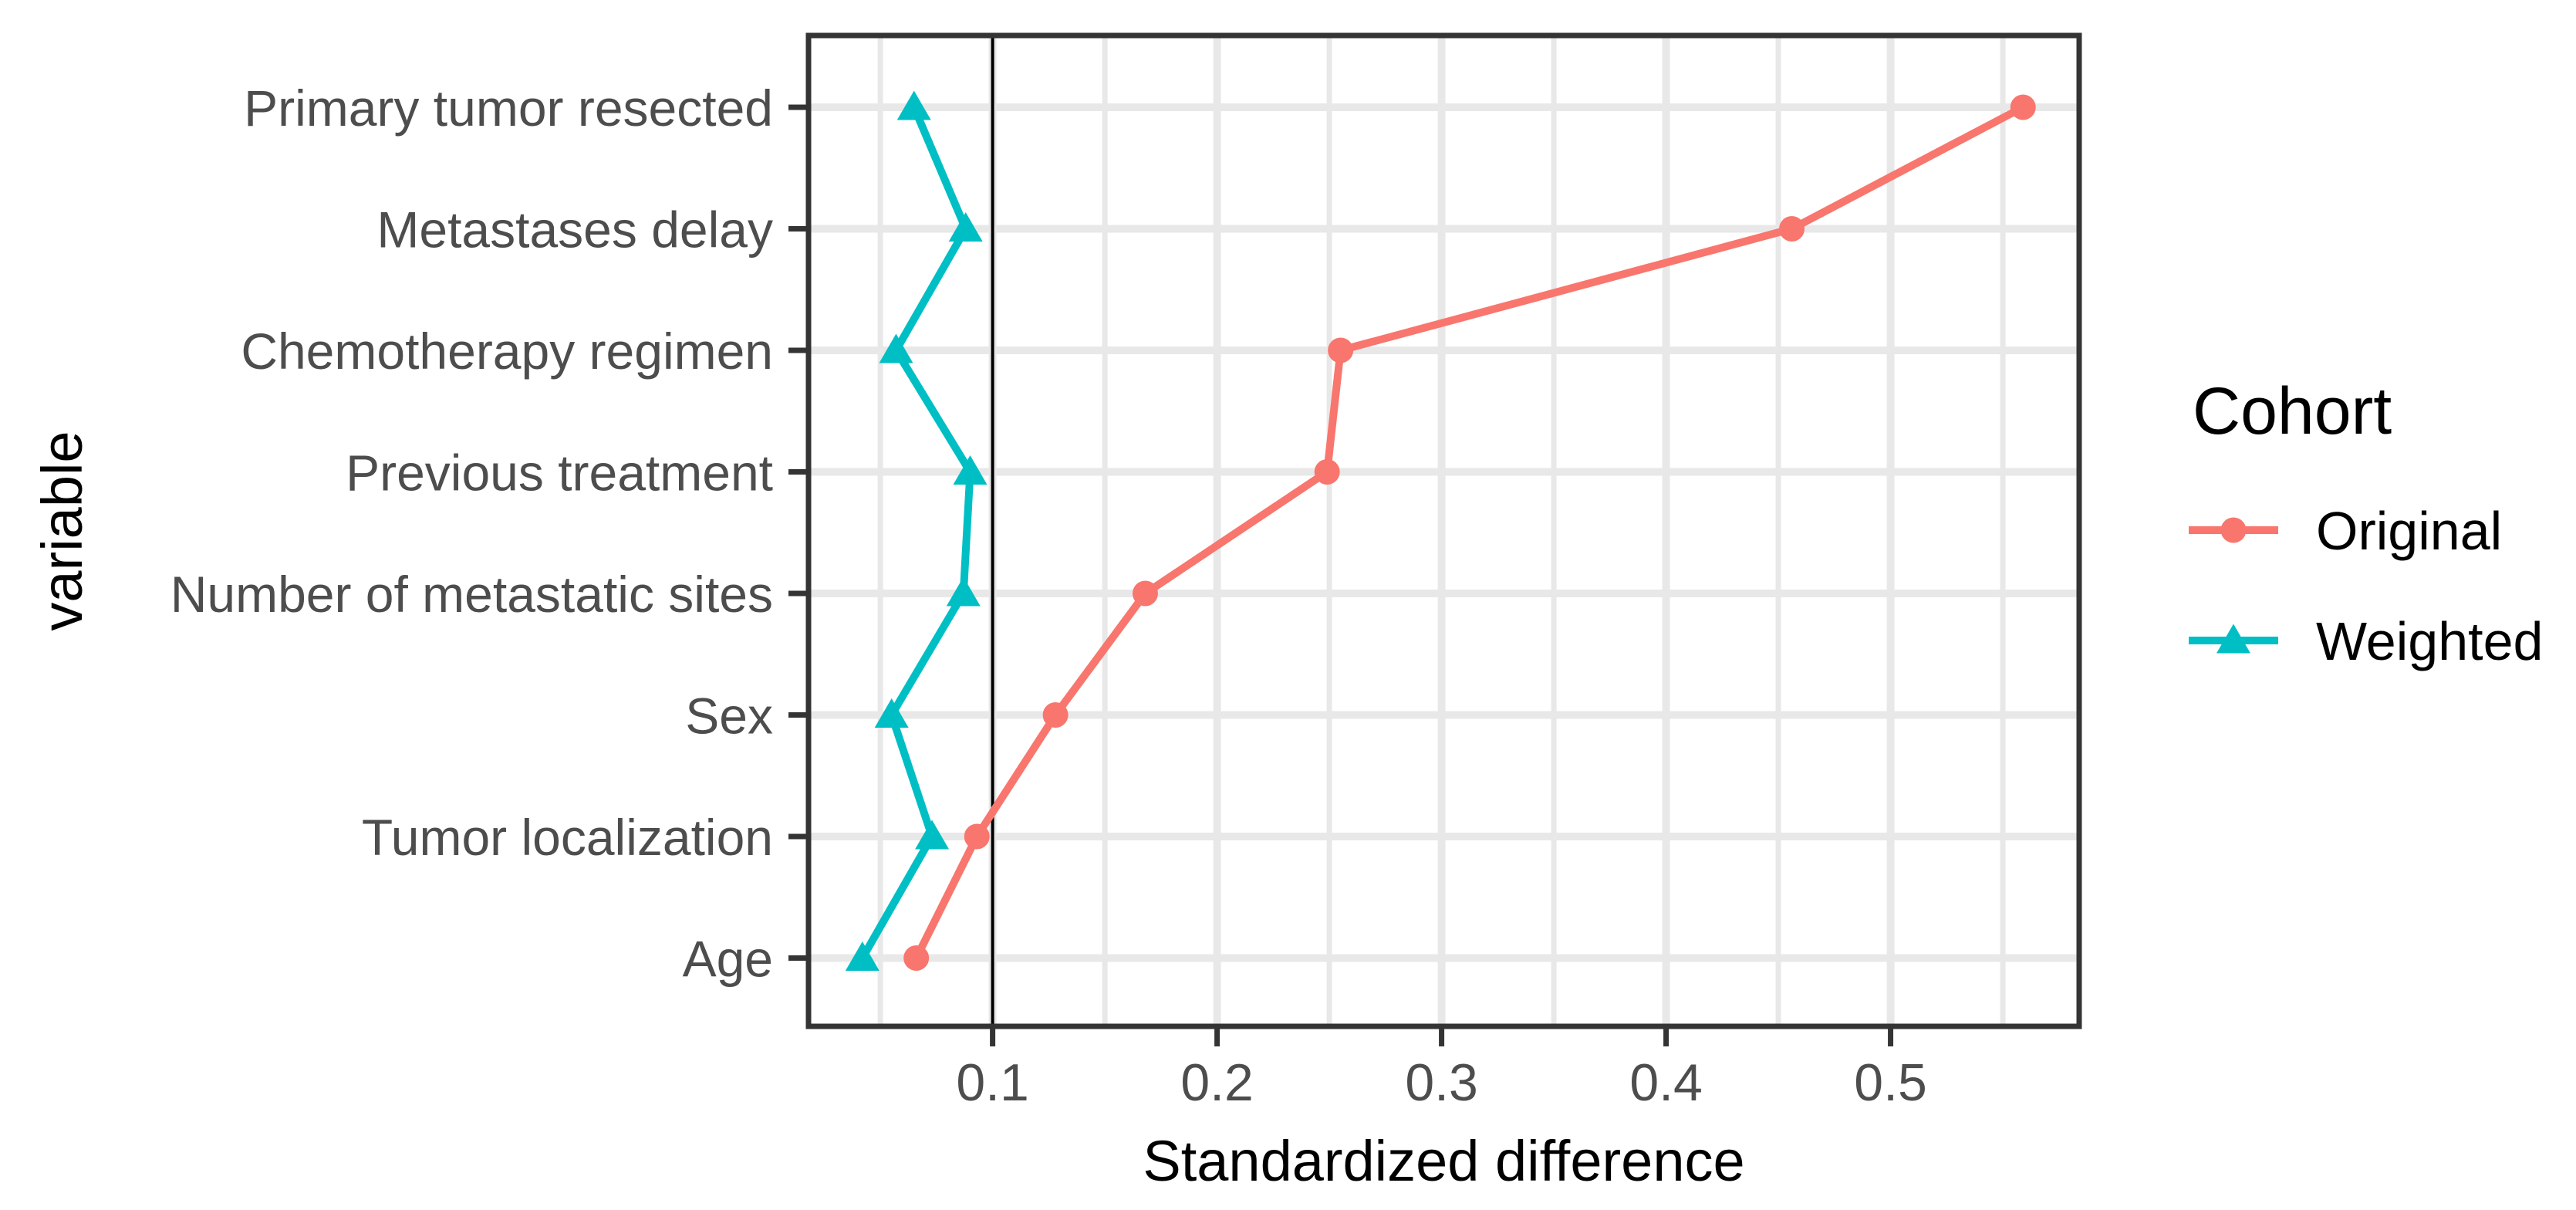 The width and height of the screenshot is (2576, 1210). I want to click on series-line-weighted, so click(916, 533).